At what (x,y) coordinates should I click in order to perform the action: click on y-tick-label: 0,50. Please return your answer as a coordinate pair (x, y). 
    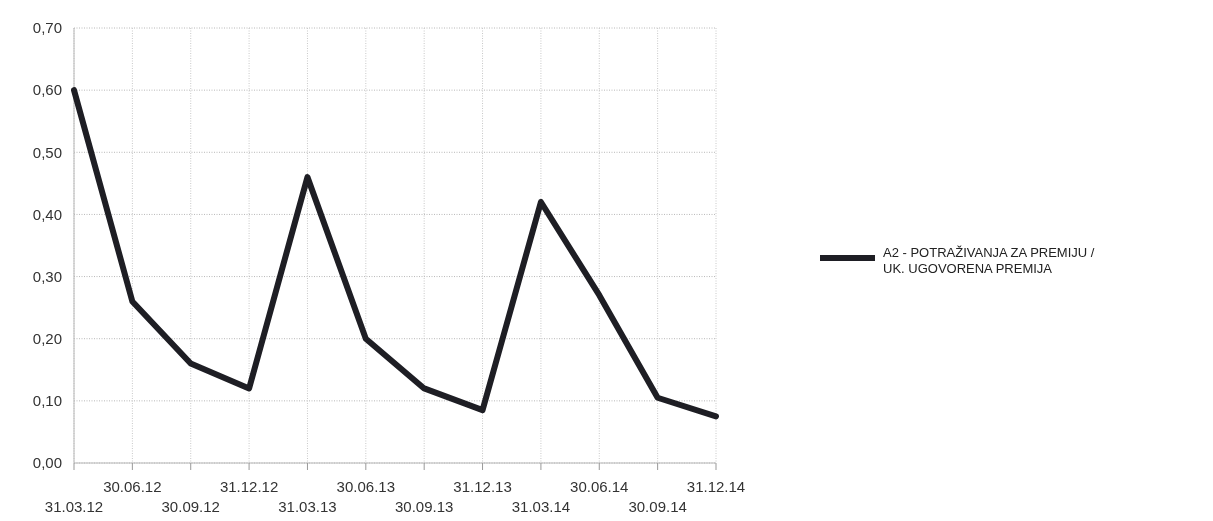
    Looking at the image, I should click on (47, 152).